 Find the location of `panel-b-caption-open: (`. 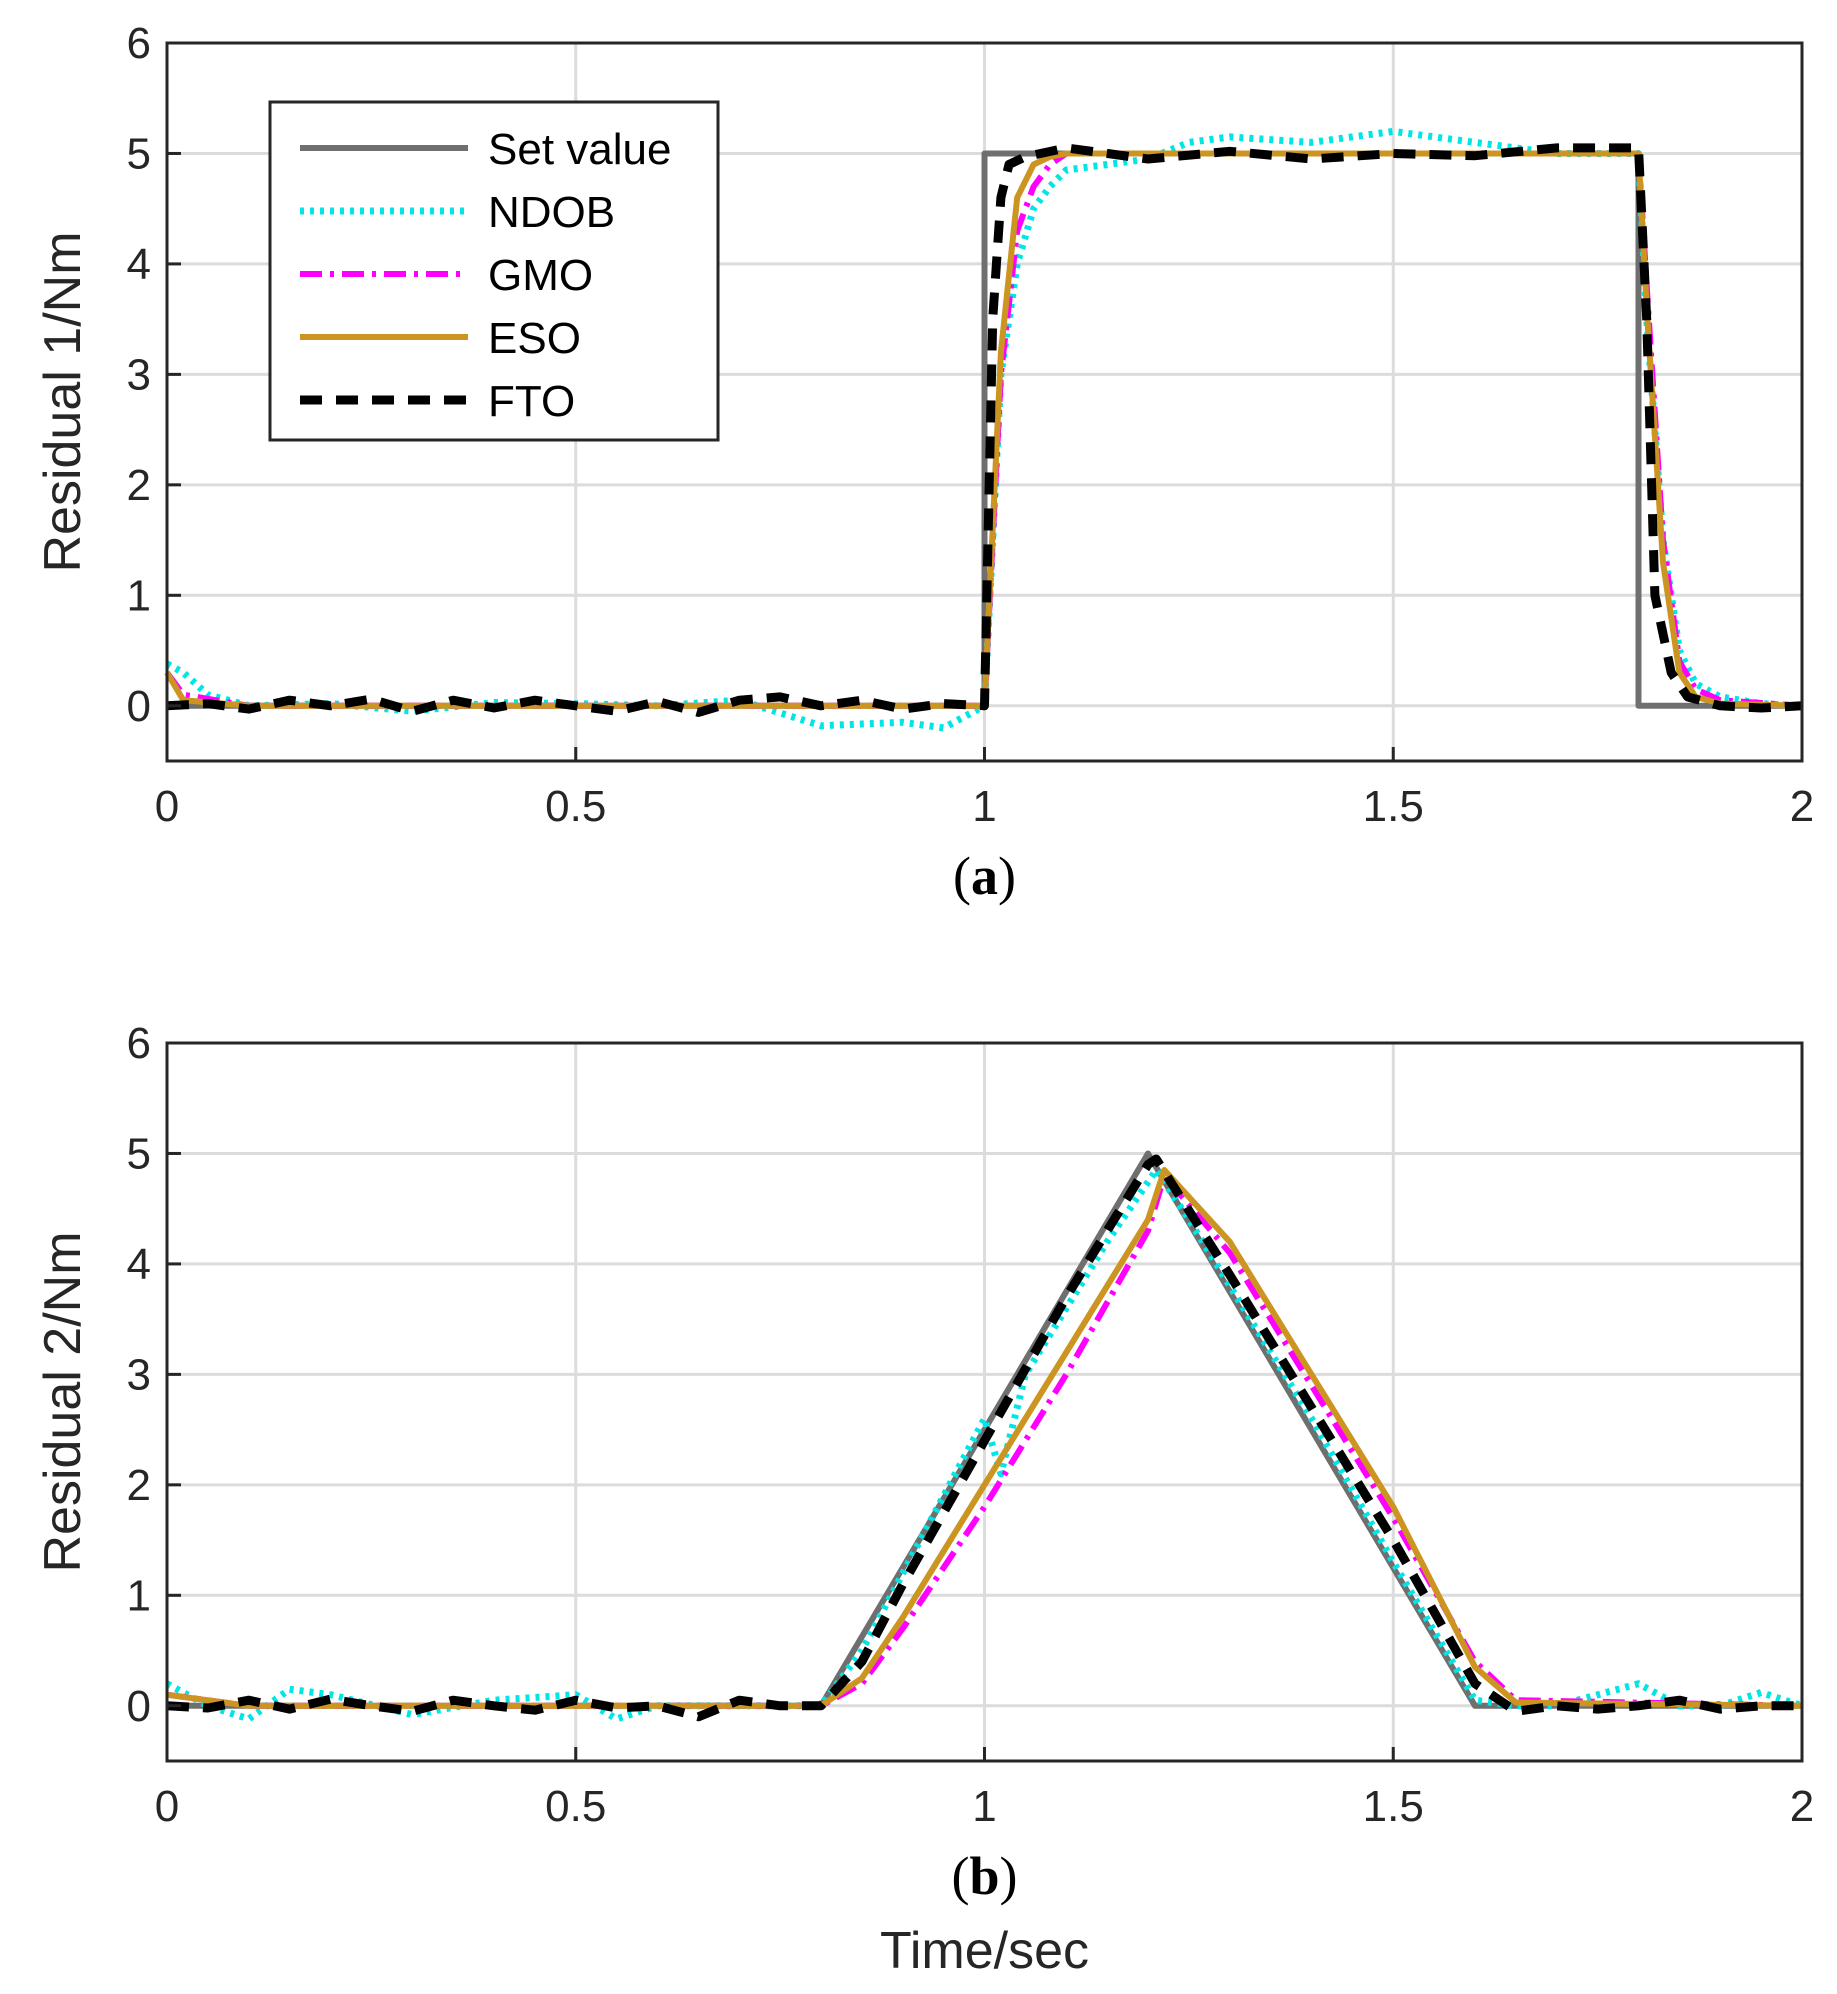

panel-b-caption-open: ( is located at coordinates (960, 1876).